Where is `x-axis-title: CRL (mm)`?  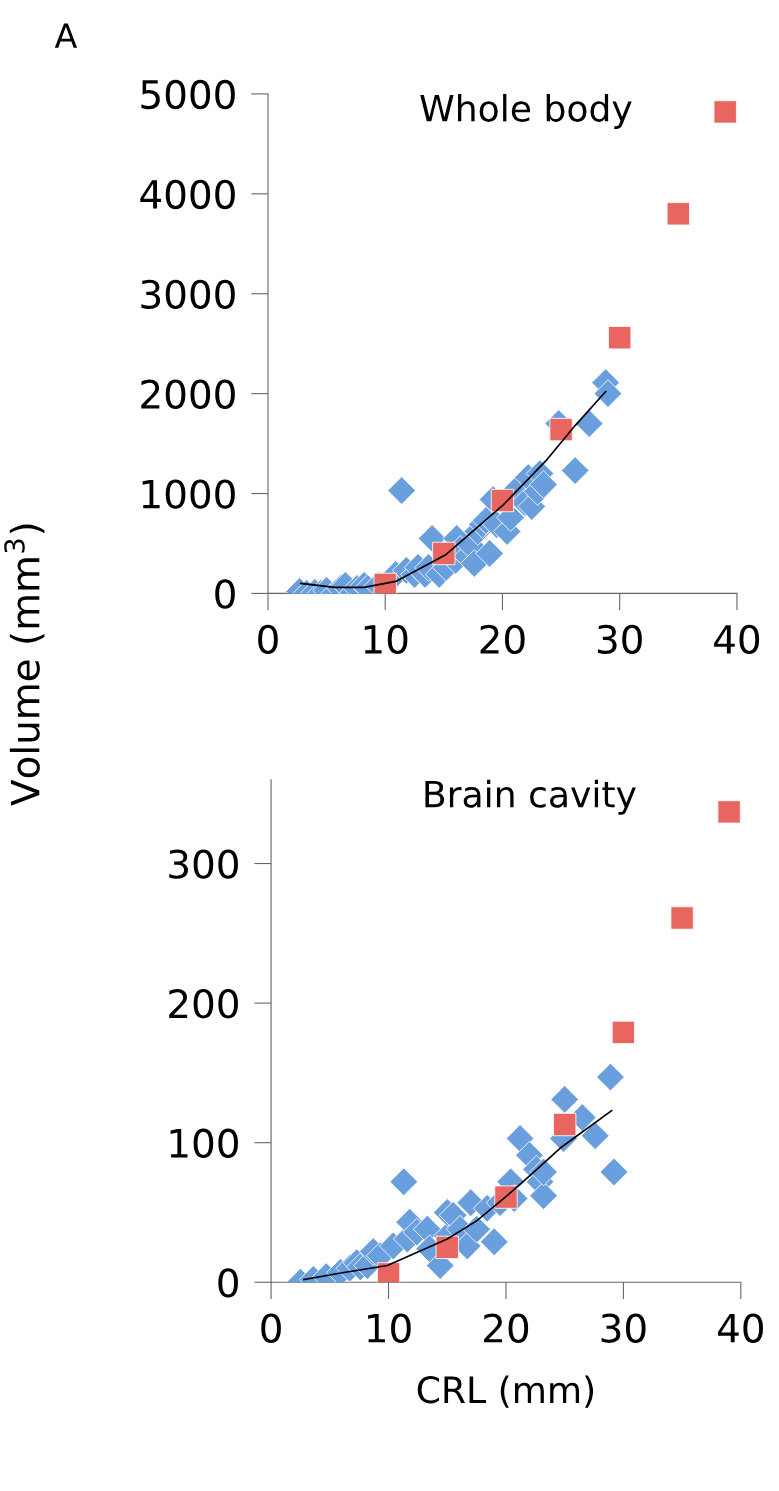
x-axis-title: CRL (mm) is located at coordinates (505, 1391).